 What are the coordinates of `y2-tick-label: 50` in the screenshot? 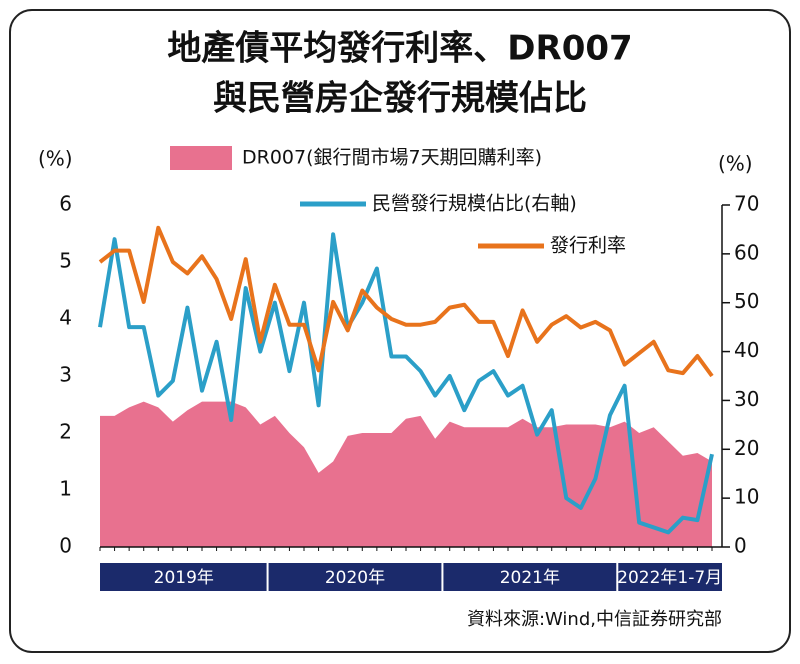 It's located at (746, 301).